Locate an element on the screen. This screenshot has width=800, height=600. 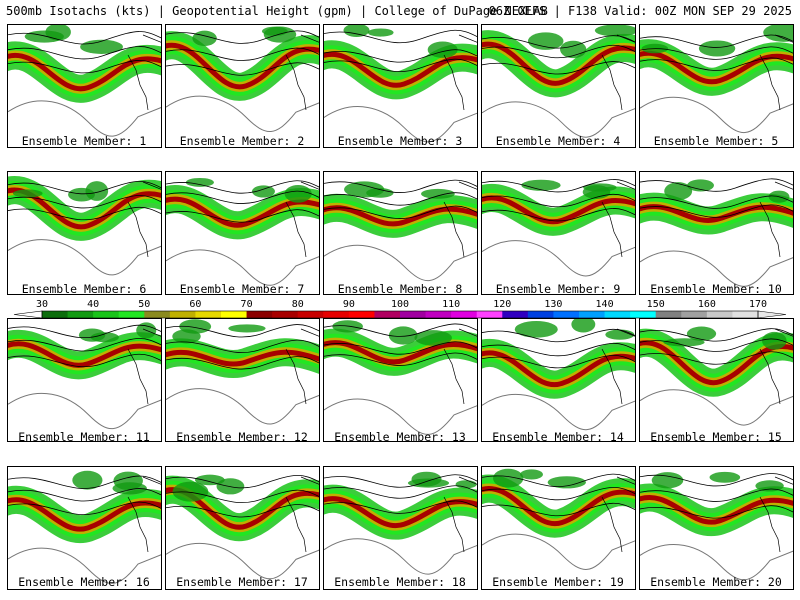
colorbar-tick-label: 70 is located at coordinates (247, 304).